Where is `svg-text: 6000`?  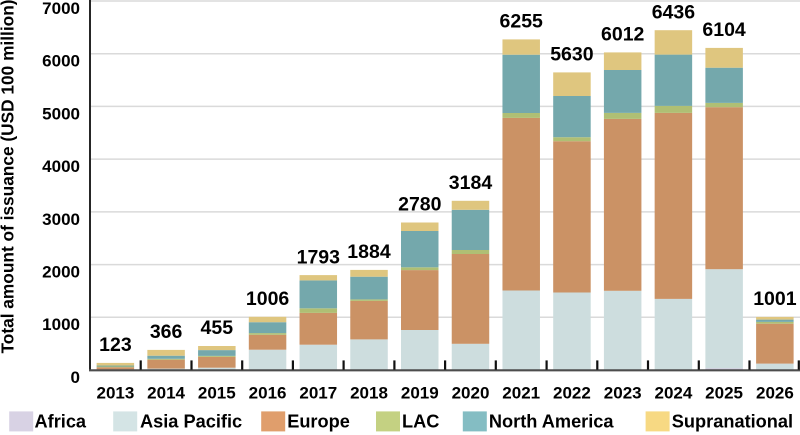 svg-text: 6000 is located at coordinates (61, 61).